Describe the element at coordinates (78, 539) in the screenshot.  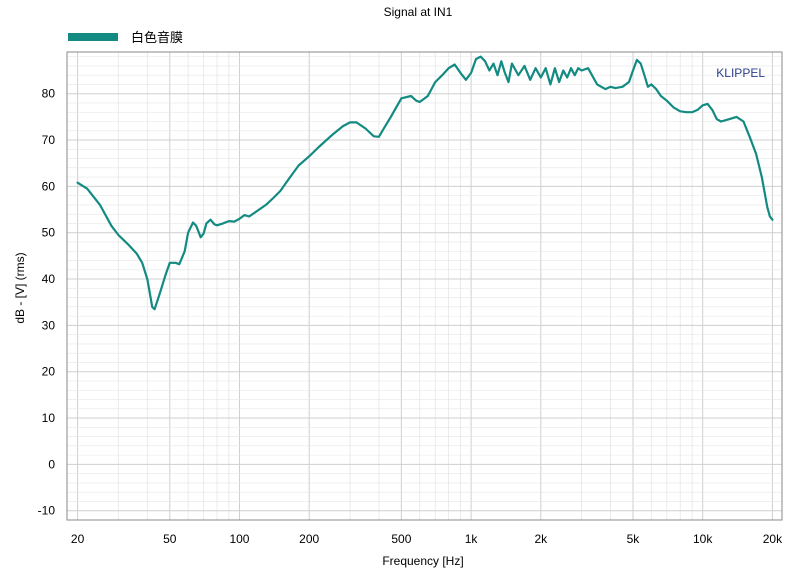
I see `x-tick-label: 20` at that location.